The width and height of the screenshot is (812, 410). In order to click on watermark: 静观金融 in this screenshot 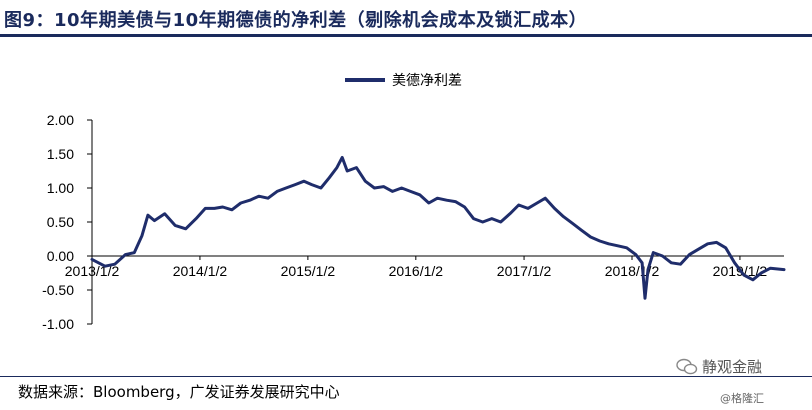, I will do `click(719, 366)`.